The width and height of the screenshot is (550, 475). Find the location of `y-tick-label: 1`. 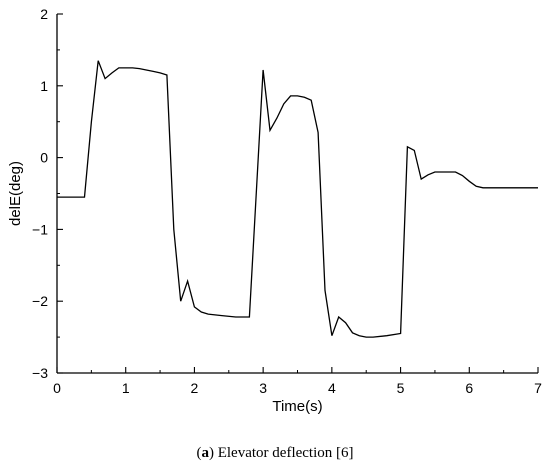

y-tick-label: 1 is located at coordinates (44, 86).